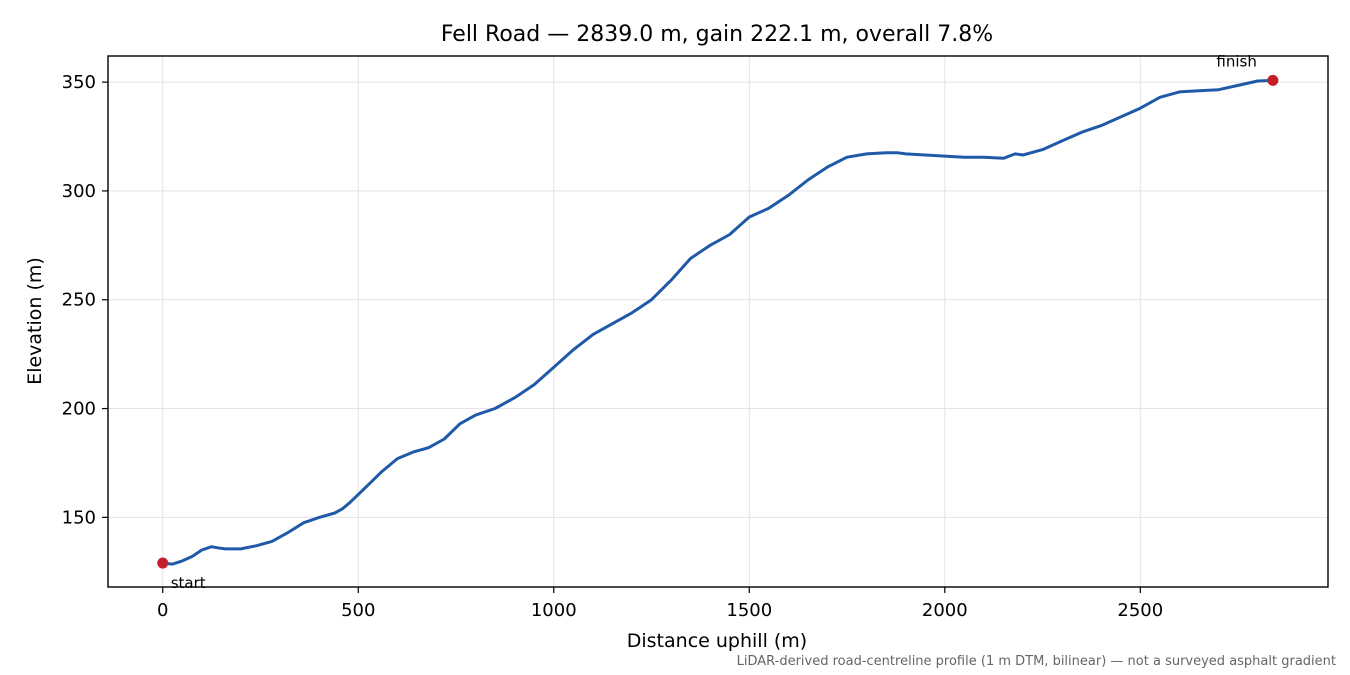 The image size is (1350, 675). What do you see at coordinates (945, 610) in the screenshot?
I see `x-tick-label: 2000` at bounding box center [945, 610].